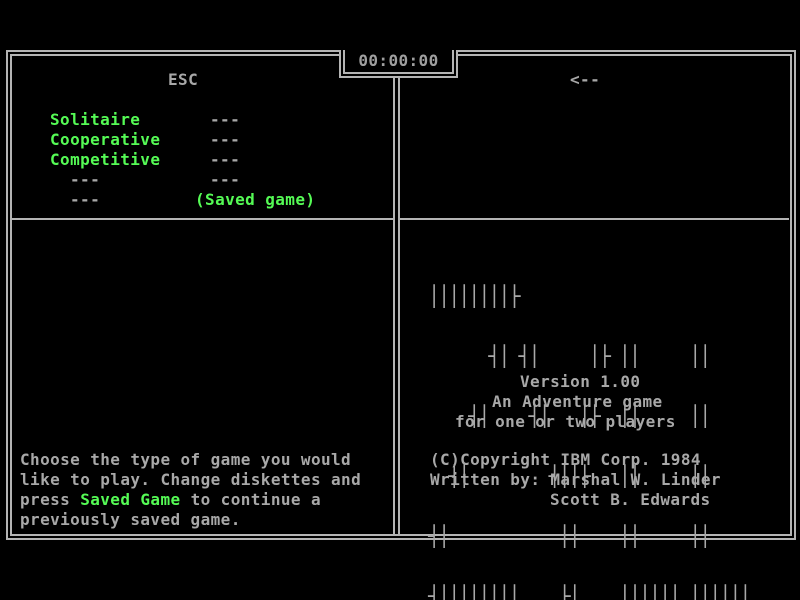 Image resolution: width=800 pixels, height=600 pixels. I want to click on esc-key-label: ESC, so click(183, 79).